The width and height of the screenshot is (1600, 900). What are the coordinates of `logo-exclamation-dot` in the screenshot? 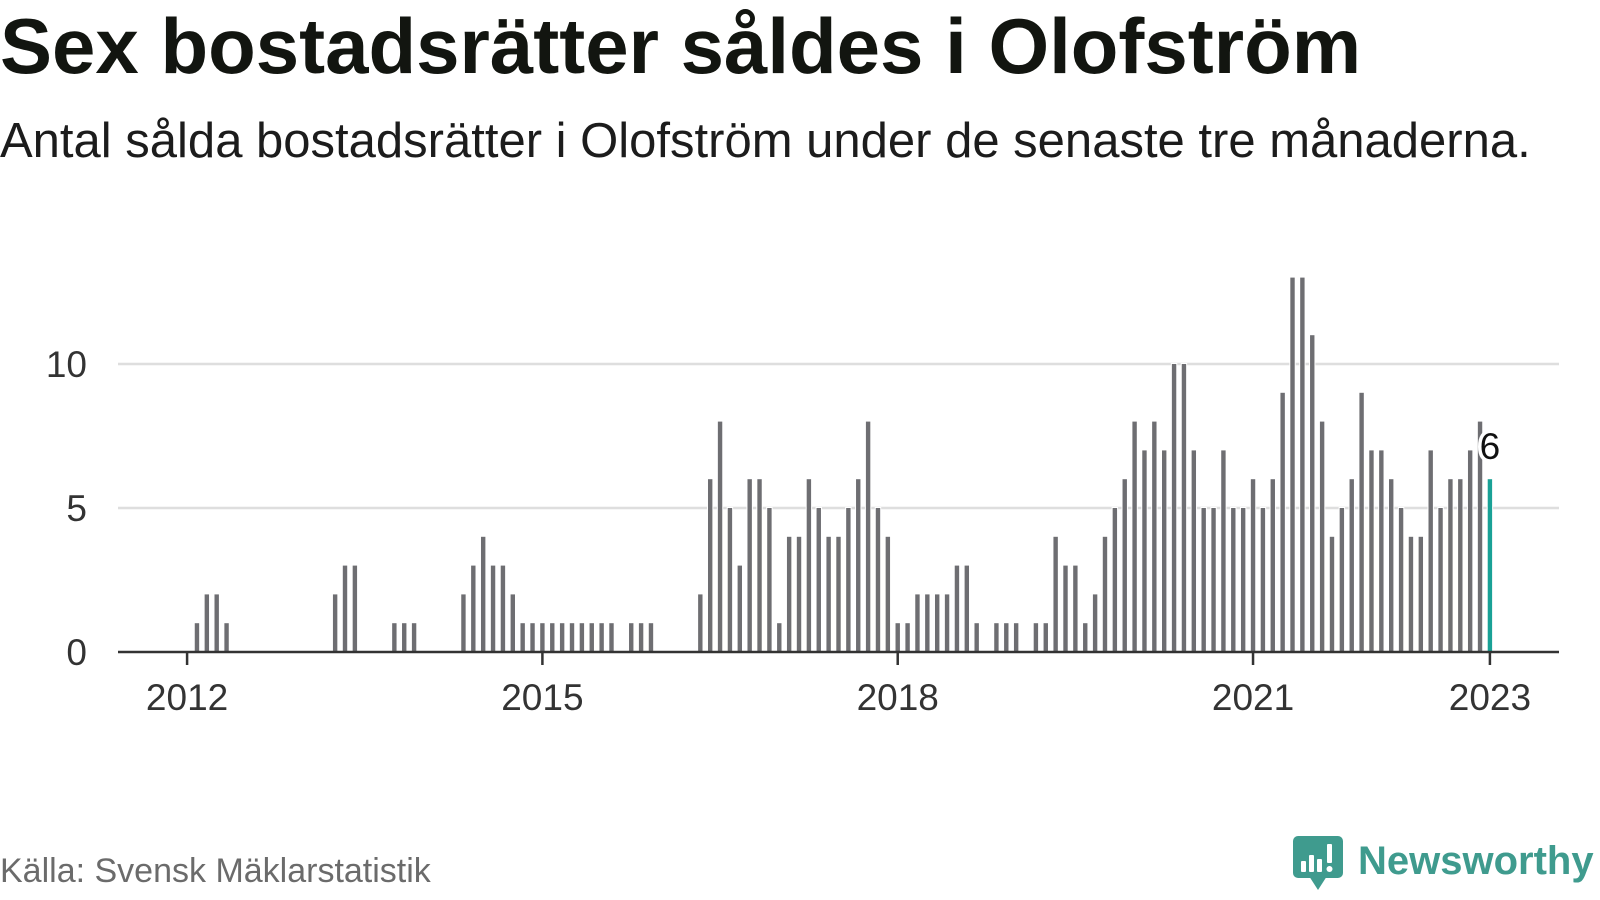 It's located at (1329, 869).